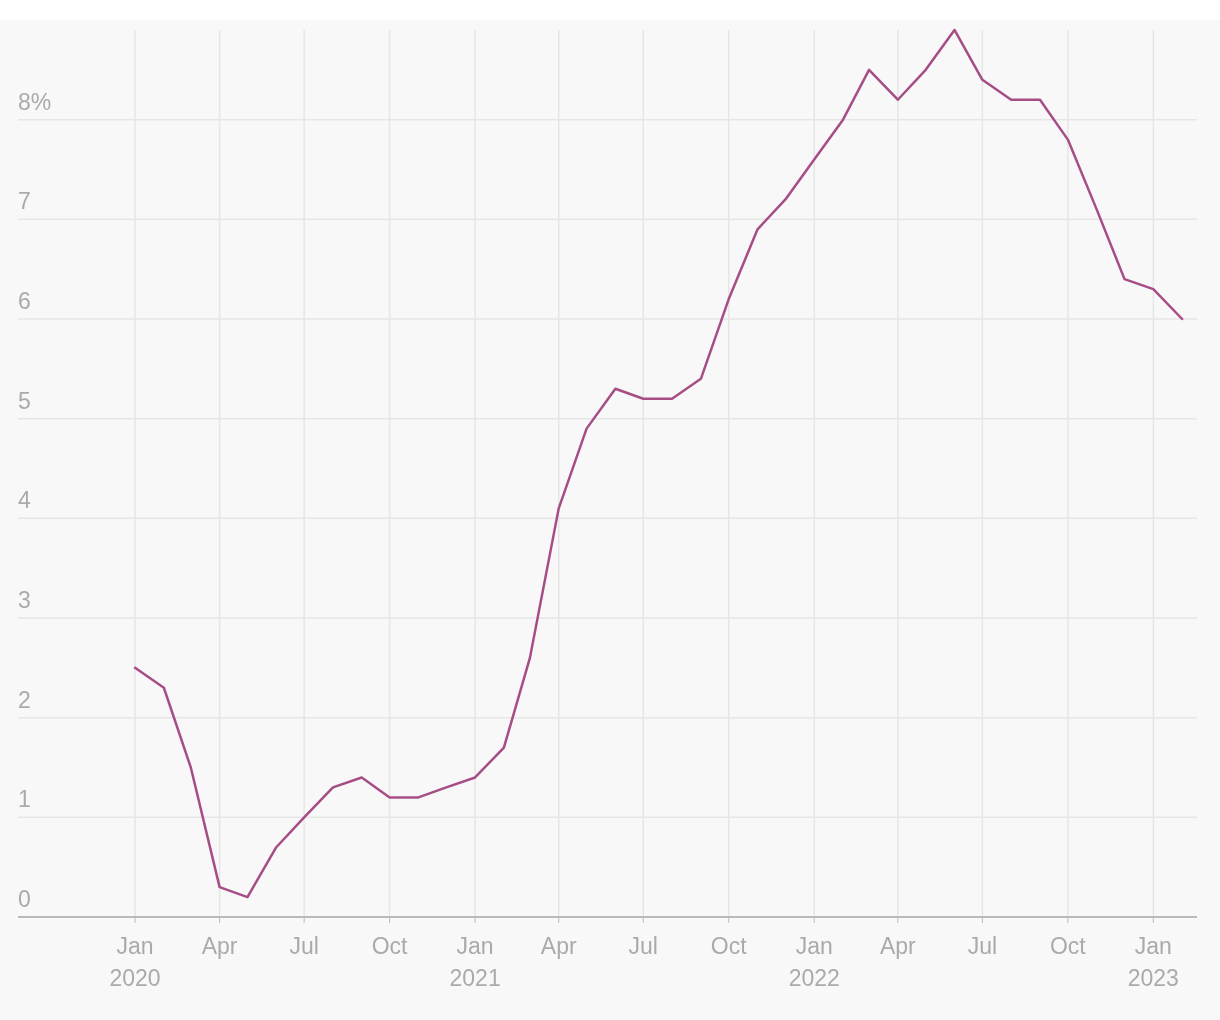  Describe the element at coordinates (1153, 962) in the screenshot. I see `x-tick-label: Jan 2023` at that location.